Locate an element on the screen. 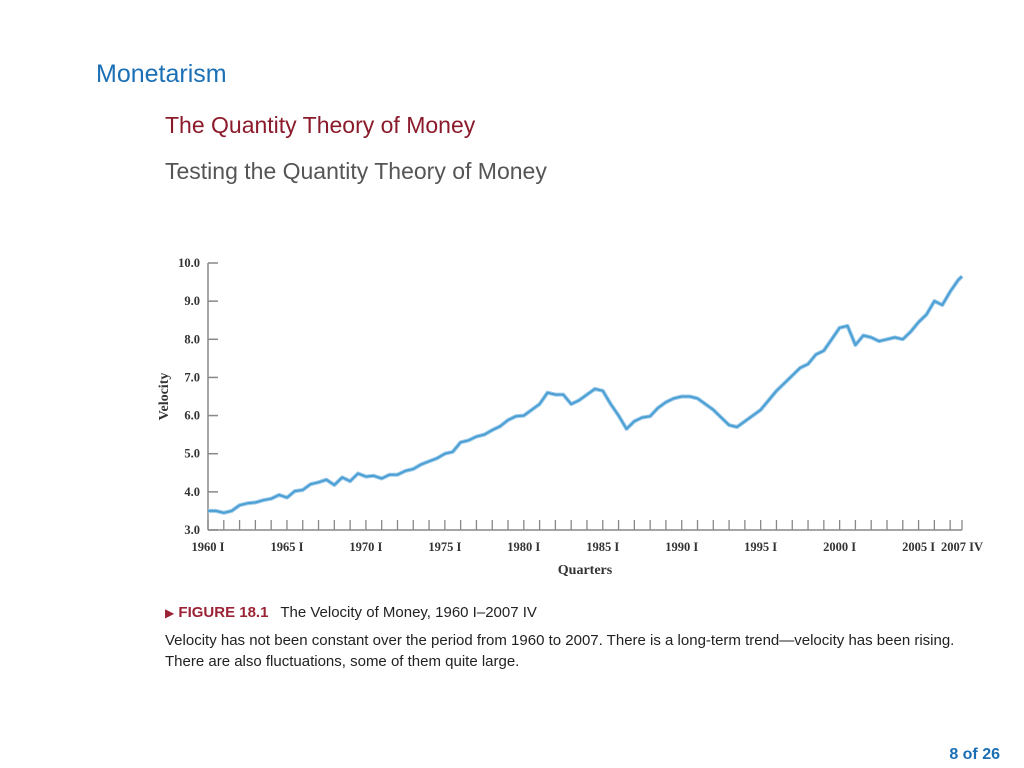 This screenshot has width=1024, height=768. y-tick-label: 7.0 is located at coordinates (192, 377).